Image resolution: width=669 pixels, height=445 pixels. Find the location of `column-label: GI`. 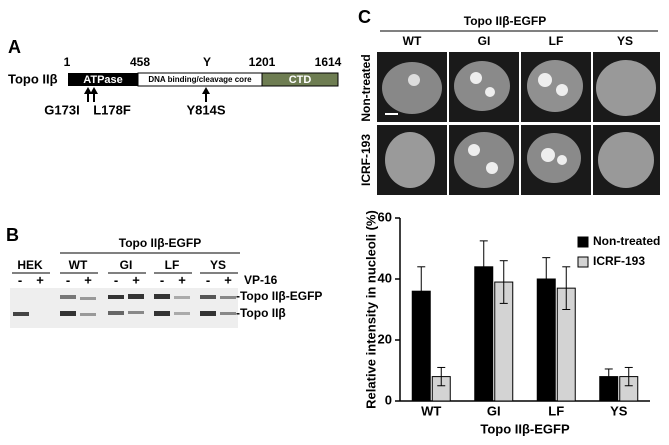

column-label: GI is located at coordinates (484, 41).